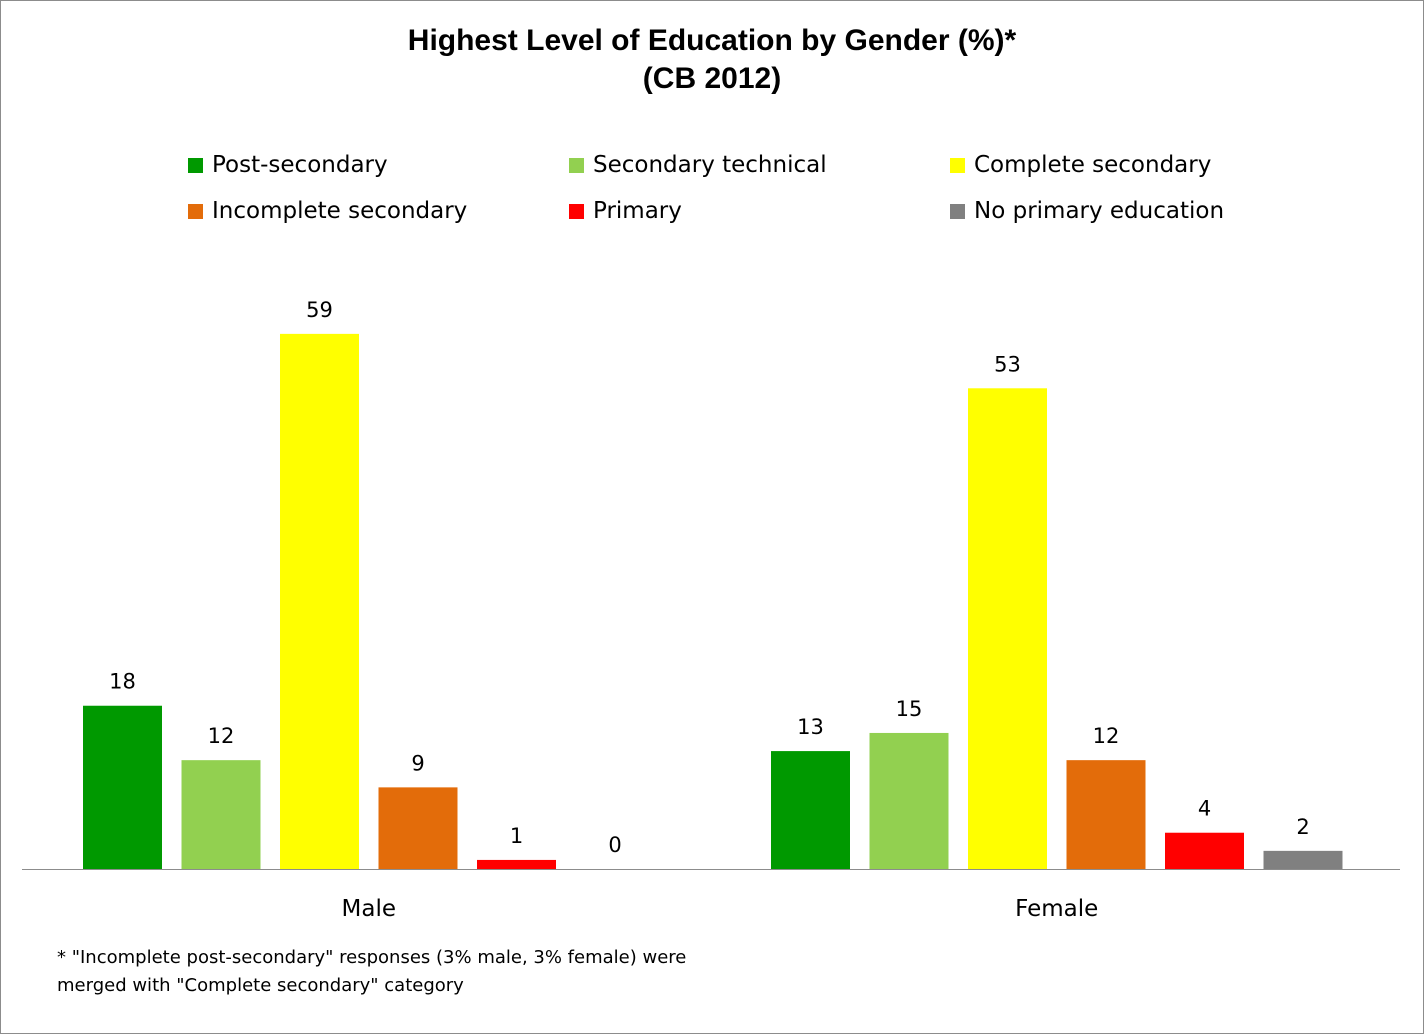 The height and width of the screenshot is (1034, 1424). I want to click on legend-label: Incomplete secondary, so click(340, 211).